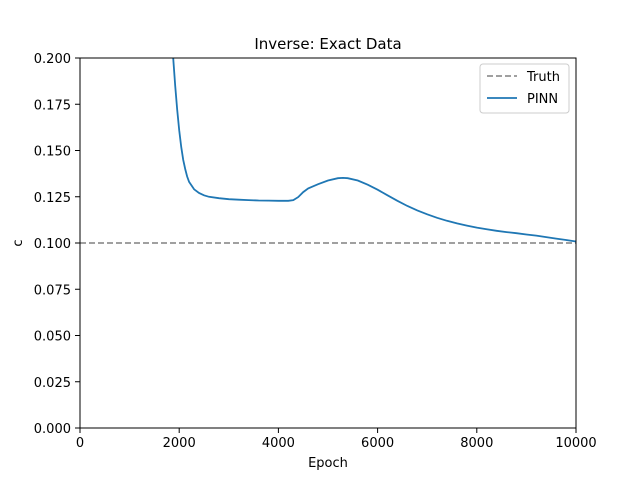 The image size is (640, 480). I want to click on legend: Truth PINN, so click(524, 88).